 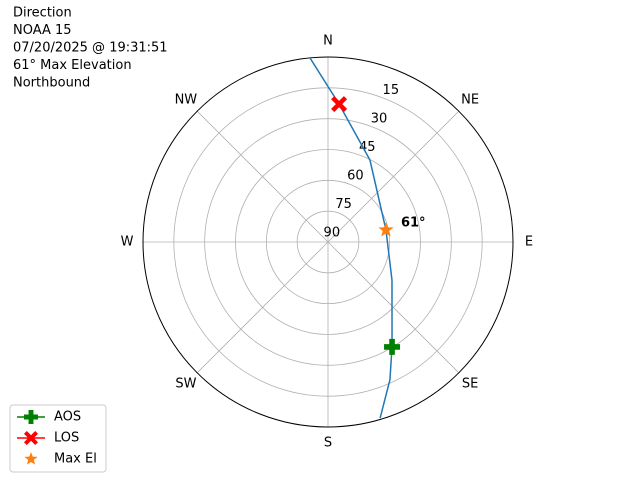 I want to click on azimuth-label: E, so click(x=529, y=242).